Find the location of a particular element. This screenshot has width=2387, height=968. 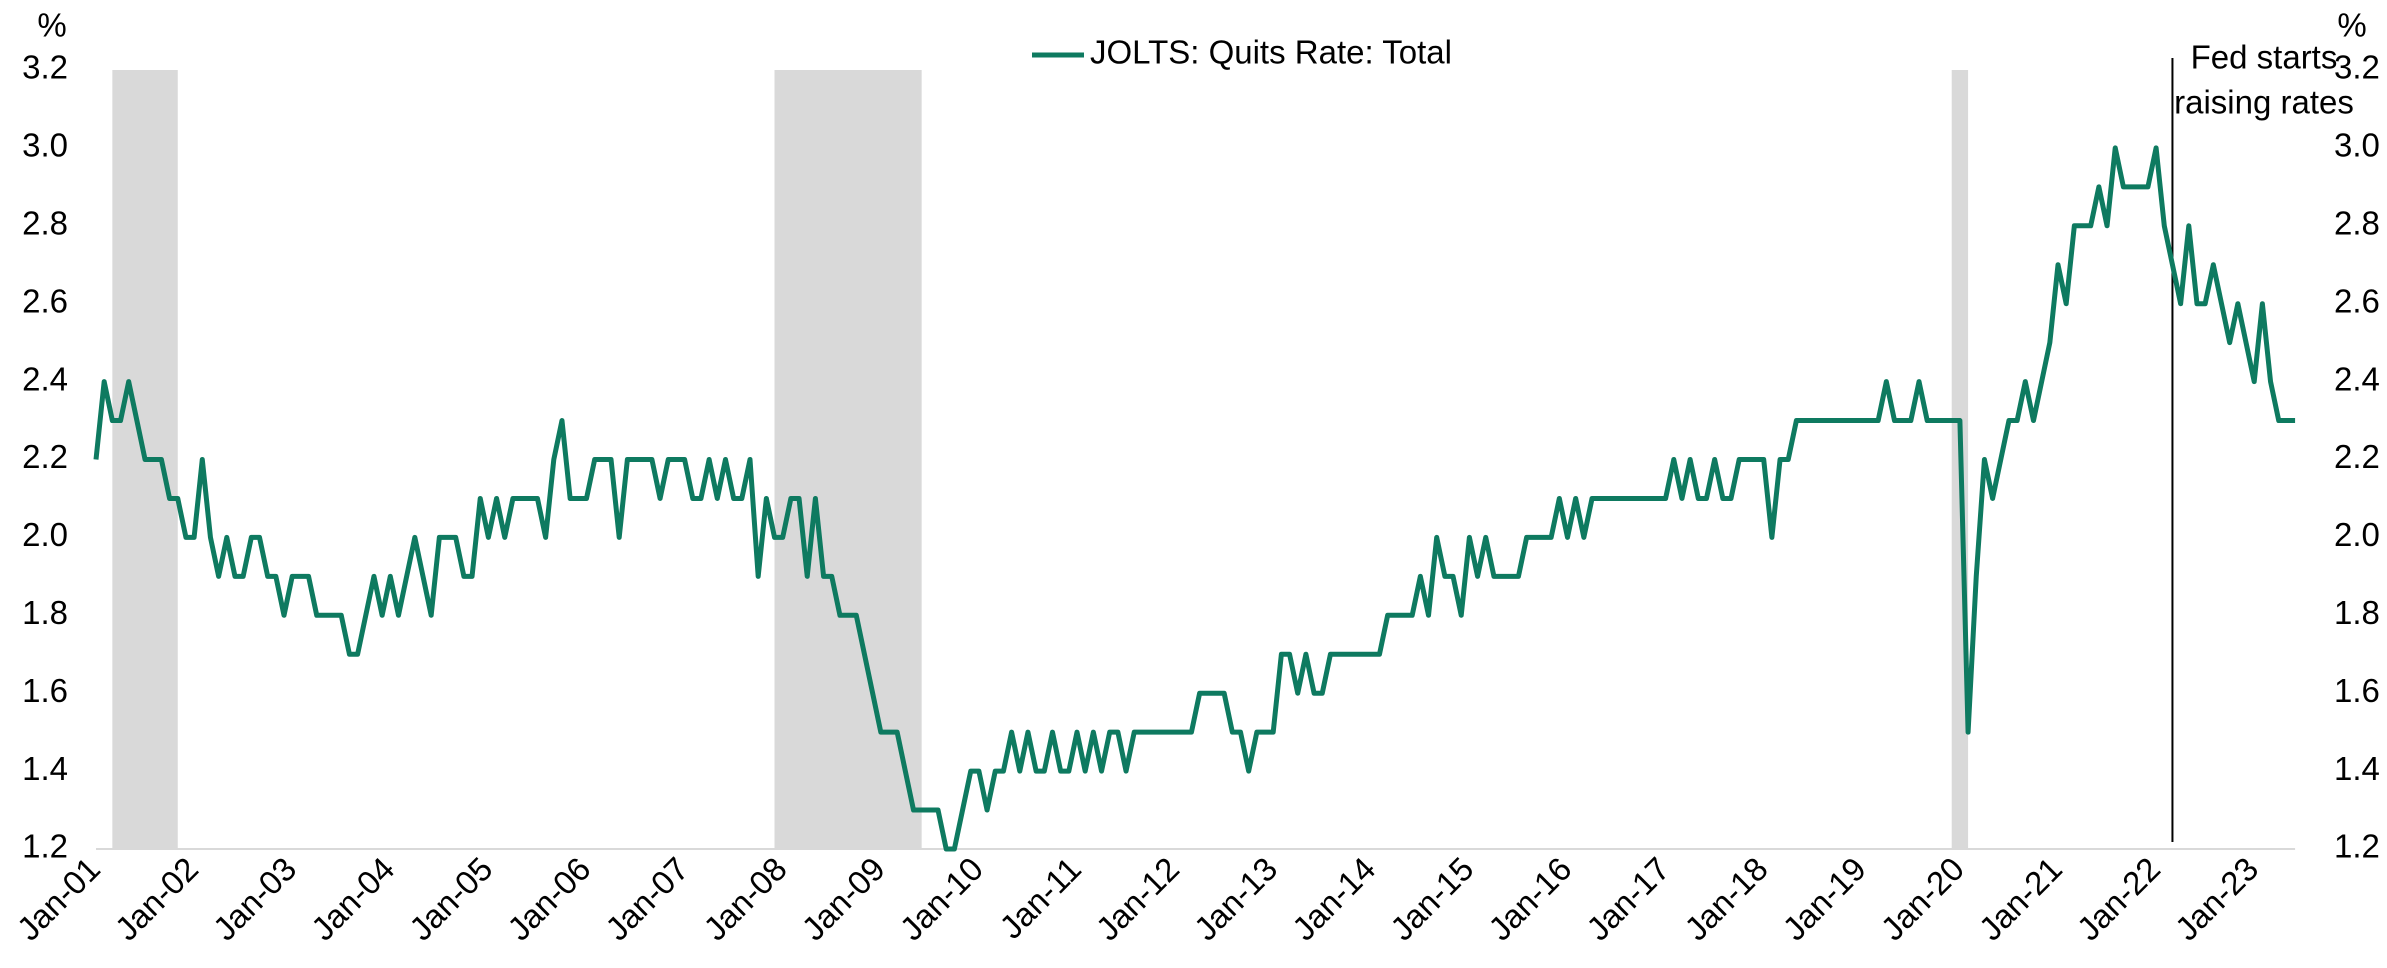

x-tick-label: Jan-11 is located at coordinates (1040, 898).